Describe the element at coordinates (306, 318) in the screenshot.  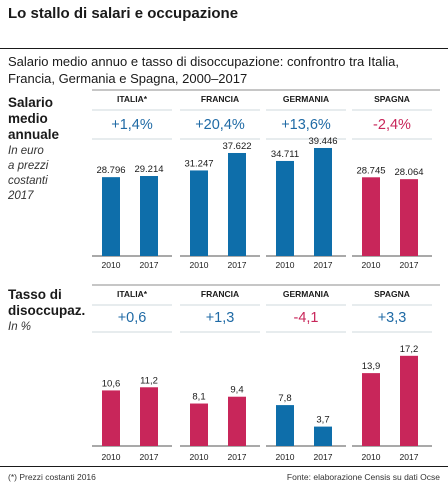
I see `change-label: -4,1` at that location.